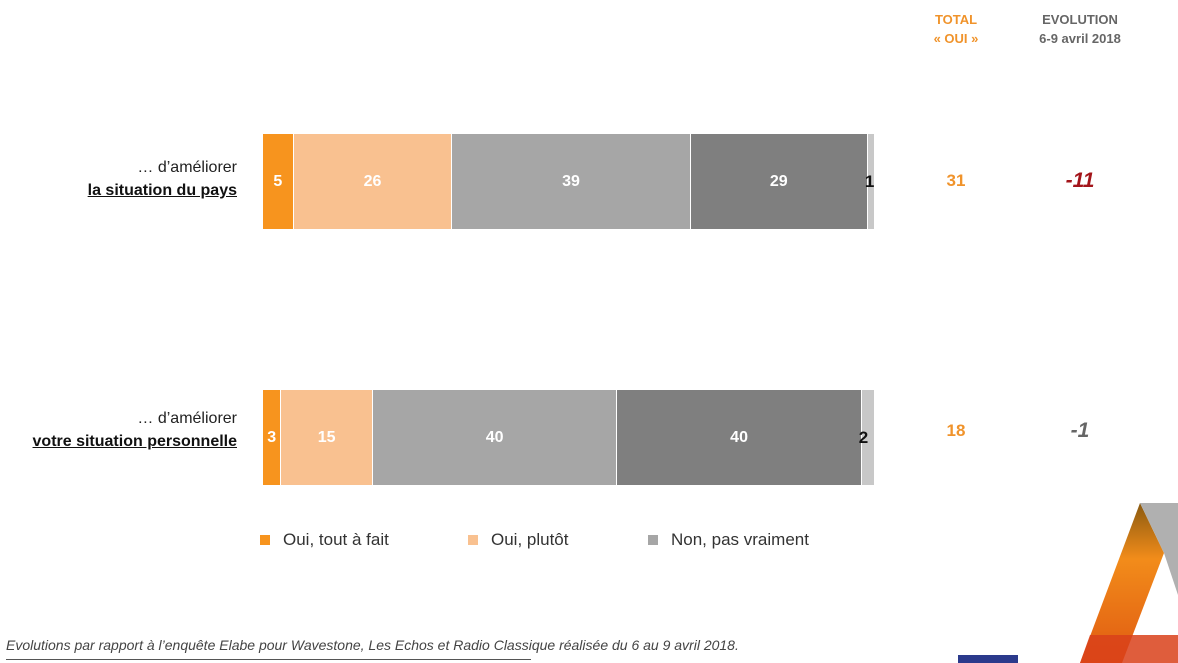  Describe the element at coordinates (956, 29) in the screenshot. I see `total-oui-header: TOTAL « OUI »` at that location.